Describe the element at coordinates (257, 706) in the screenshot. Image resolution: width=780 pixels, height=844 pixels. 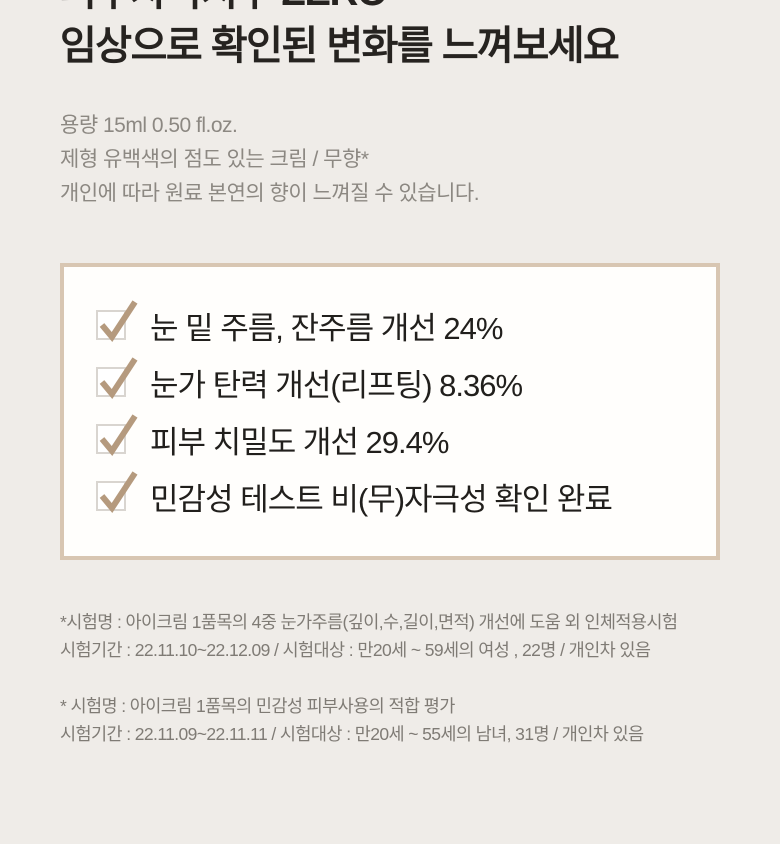
I see `footnote-line: * 시험명 : 아이크림 1품목의 민감성 피부사용의 적합 평가` at that location.